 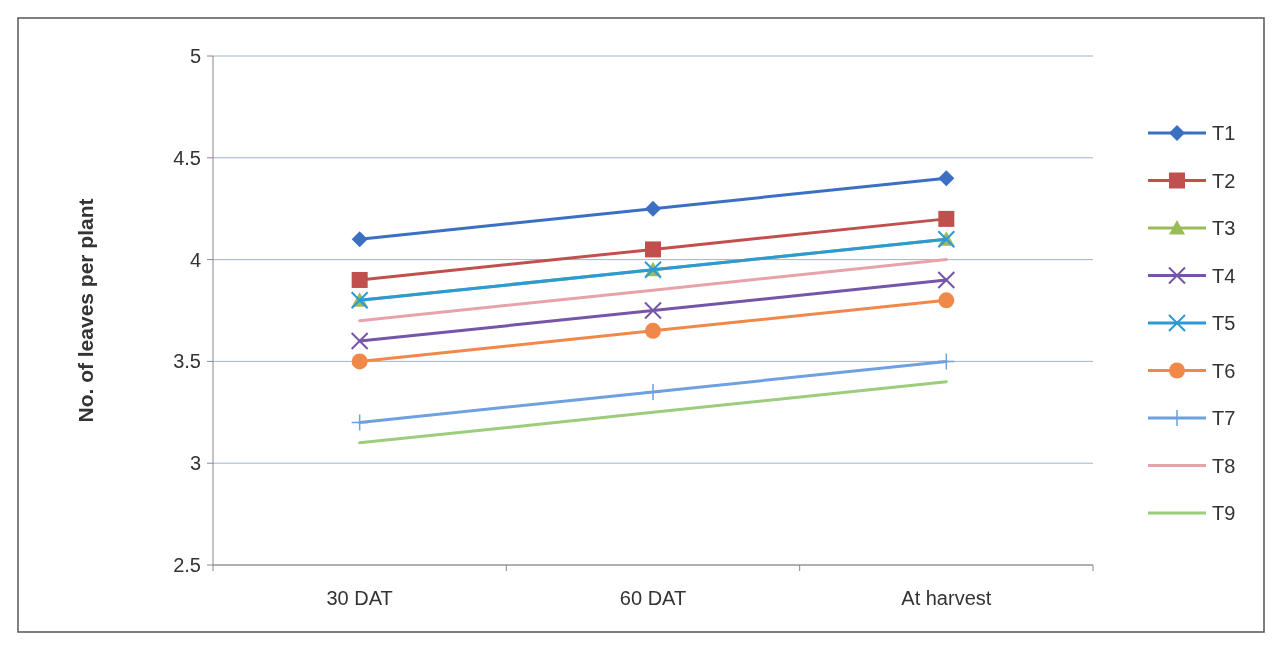 I want to click on legend-label: T1, so click(x=1224, y=133).